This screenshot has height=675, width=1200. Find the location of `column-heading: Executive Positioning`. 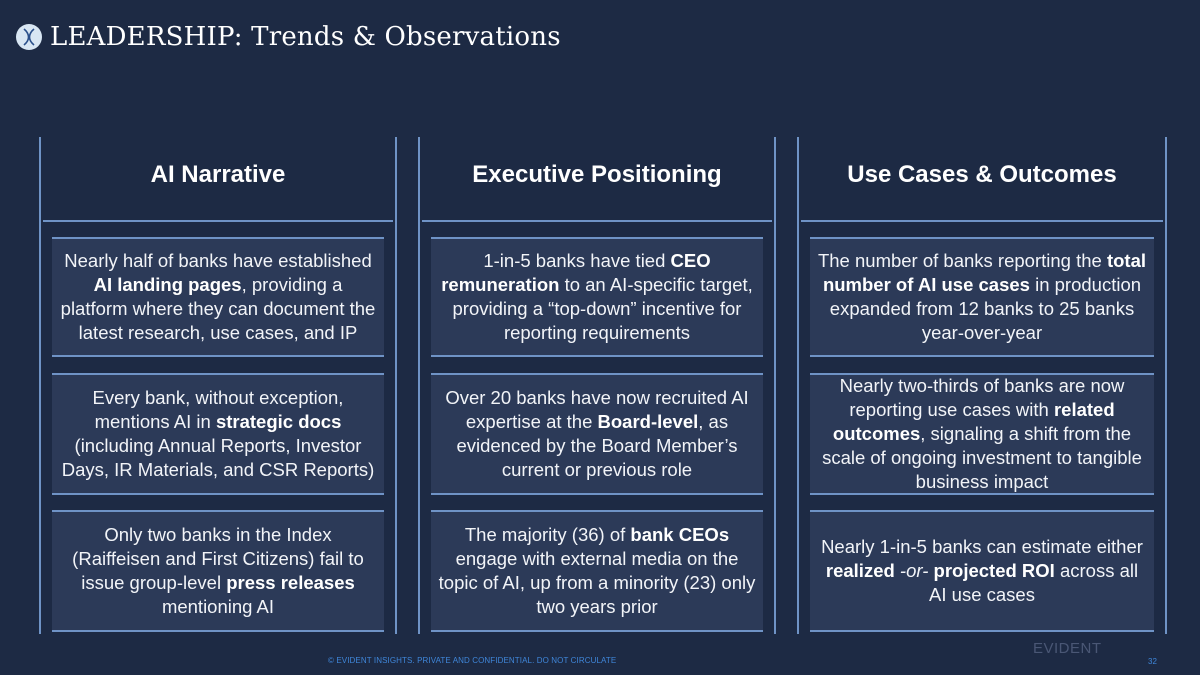

column-heading: Executive Positioning is located at coordinates (597, 179).